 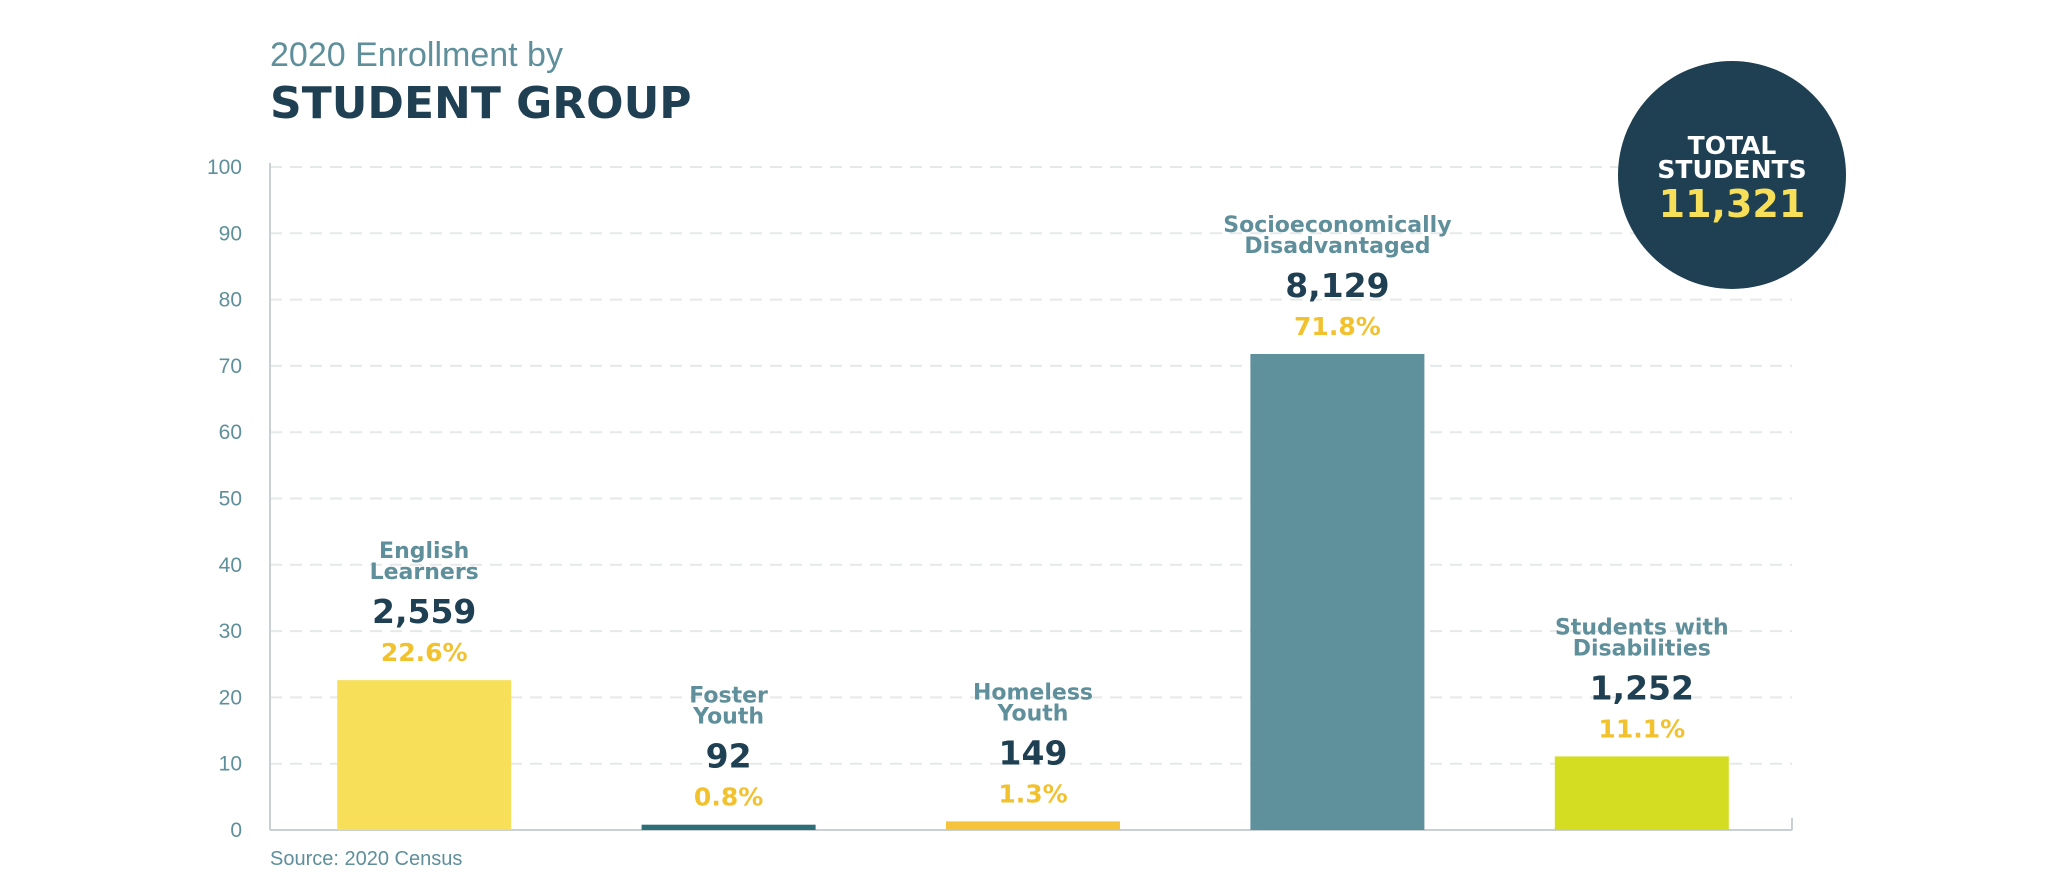 What do you see at coordinates (1337, 285) in the screenshot?
I see `bar-count-label: 8,129` at bounding box center [1337, 285].